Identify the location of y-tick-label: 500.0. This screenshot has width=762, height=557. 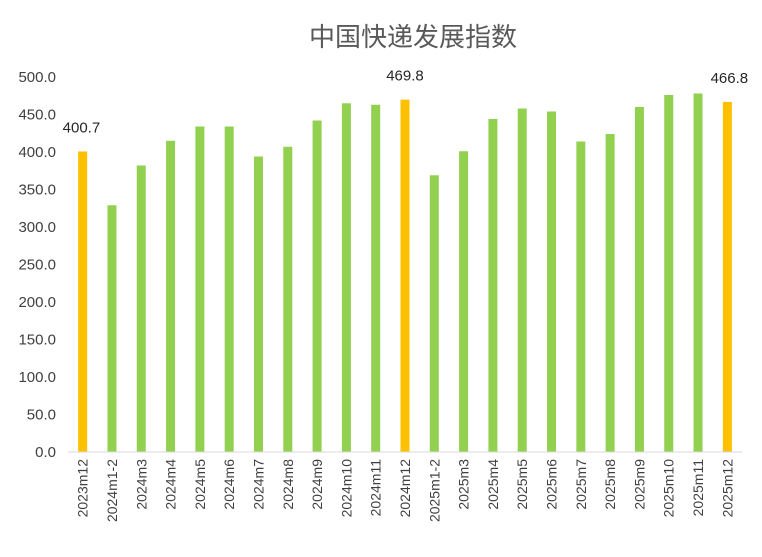
(37, 77).